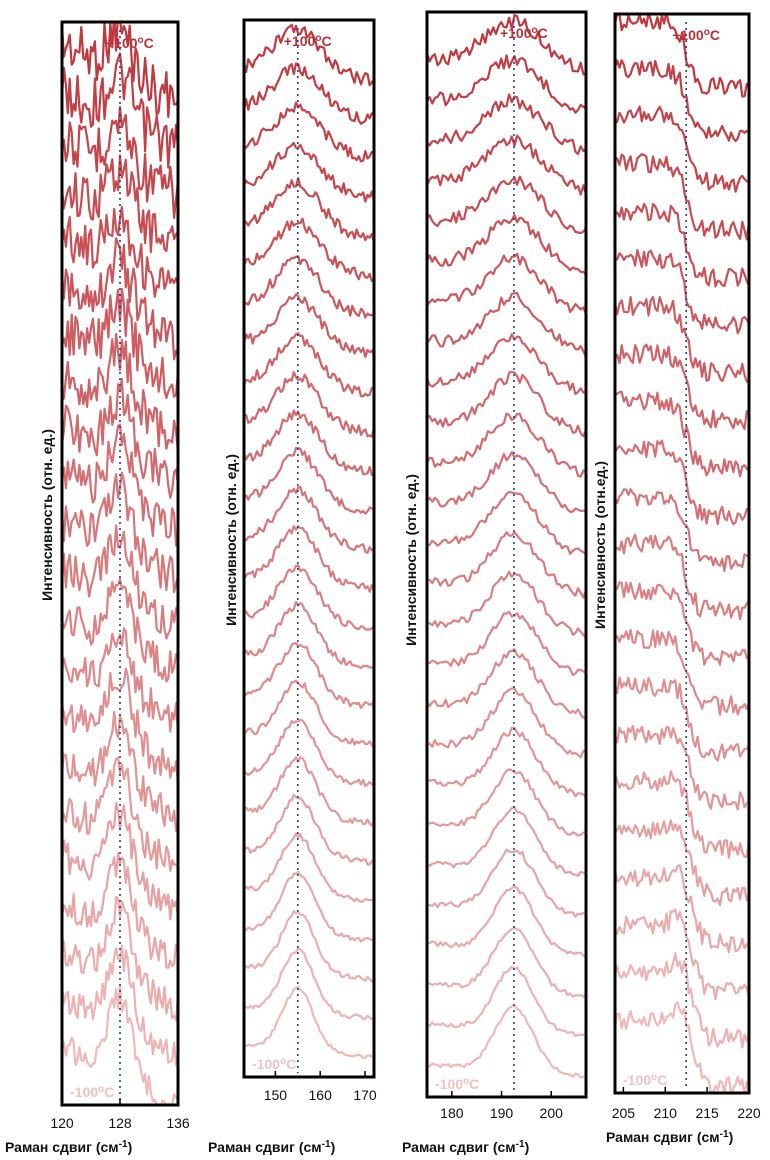  Describe the element at coordinates (666, 1113) in the screenshot. I see `x-tick-label: 210` at that location.